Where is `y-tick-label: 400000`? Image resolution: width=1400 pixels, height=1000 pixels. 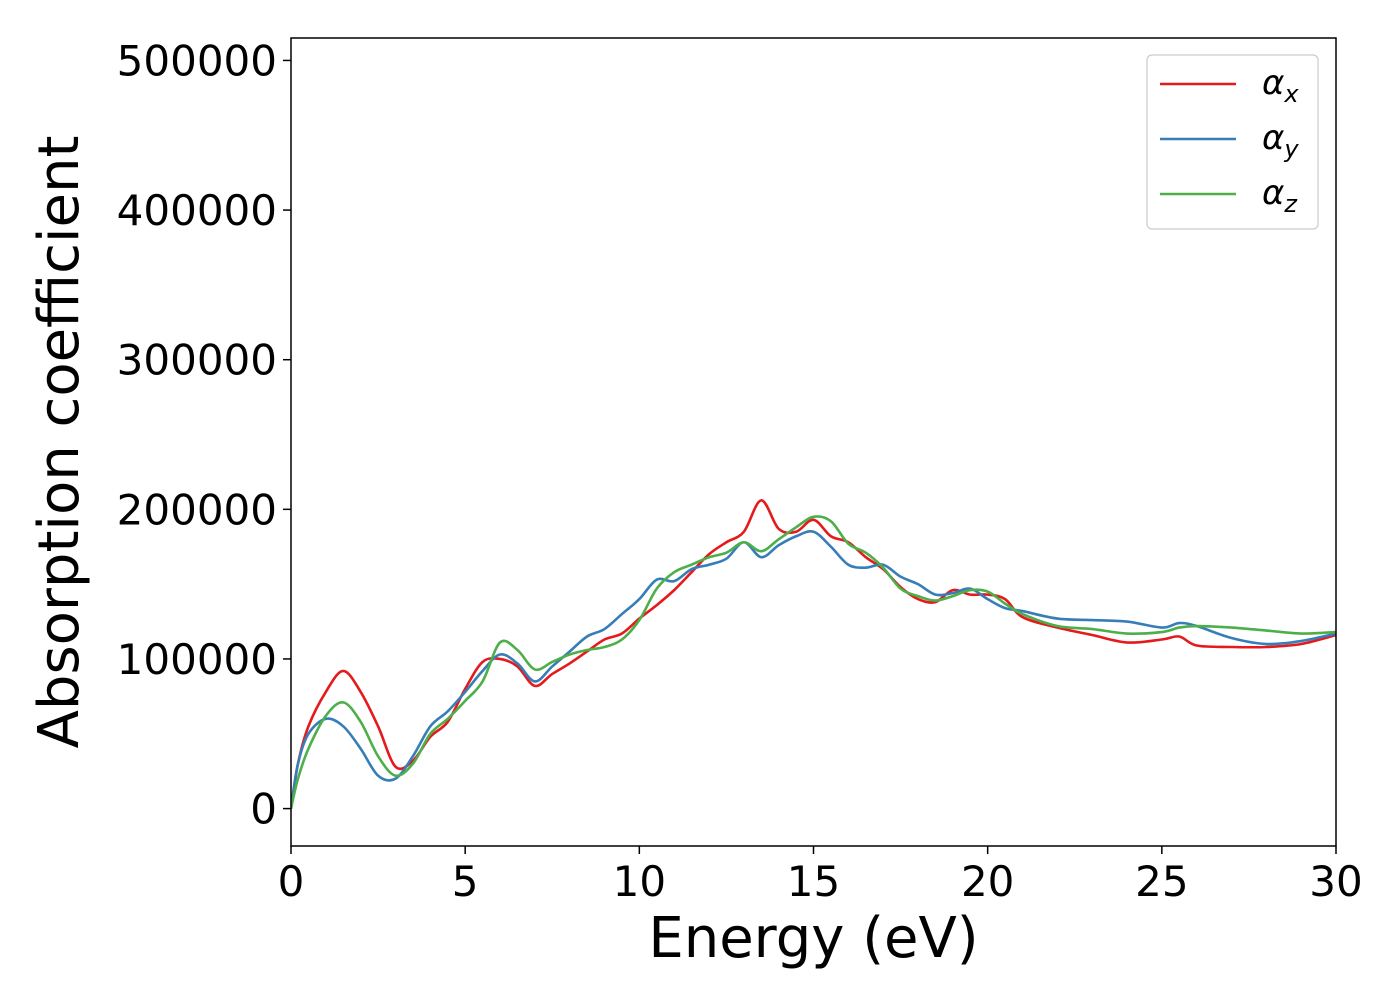 y-tick-label: 400000 is located at coordinates (197, 210).